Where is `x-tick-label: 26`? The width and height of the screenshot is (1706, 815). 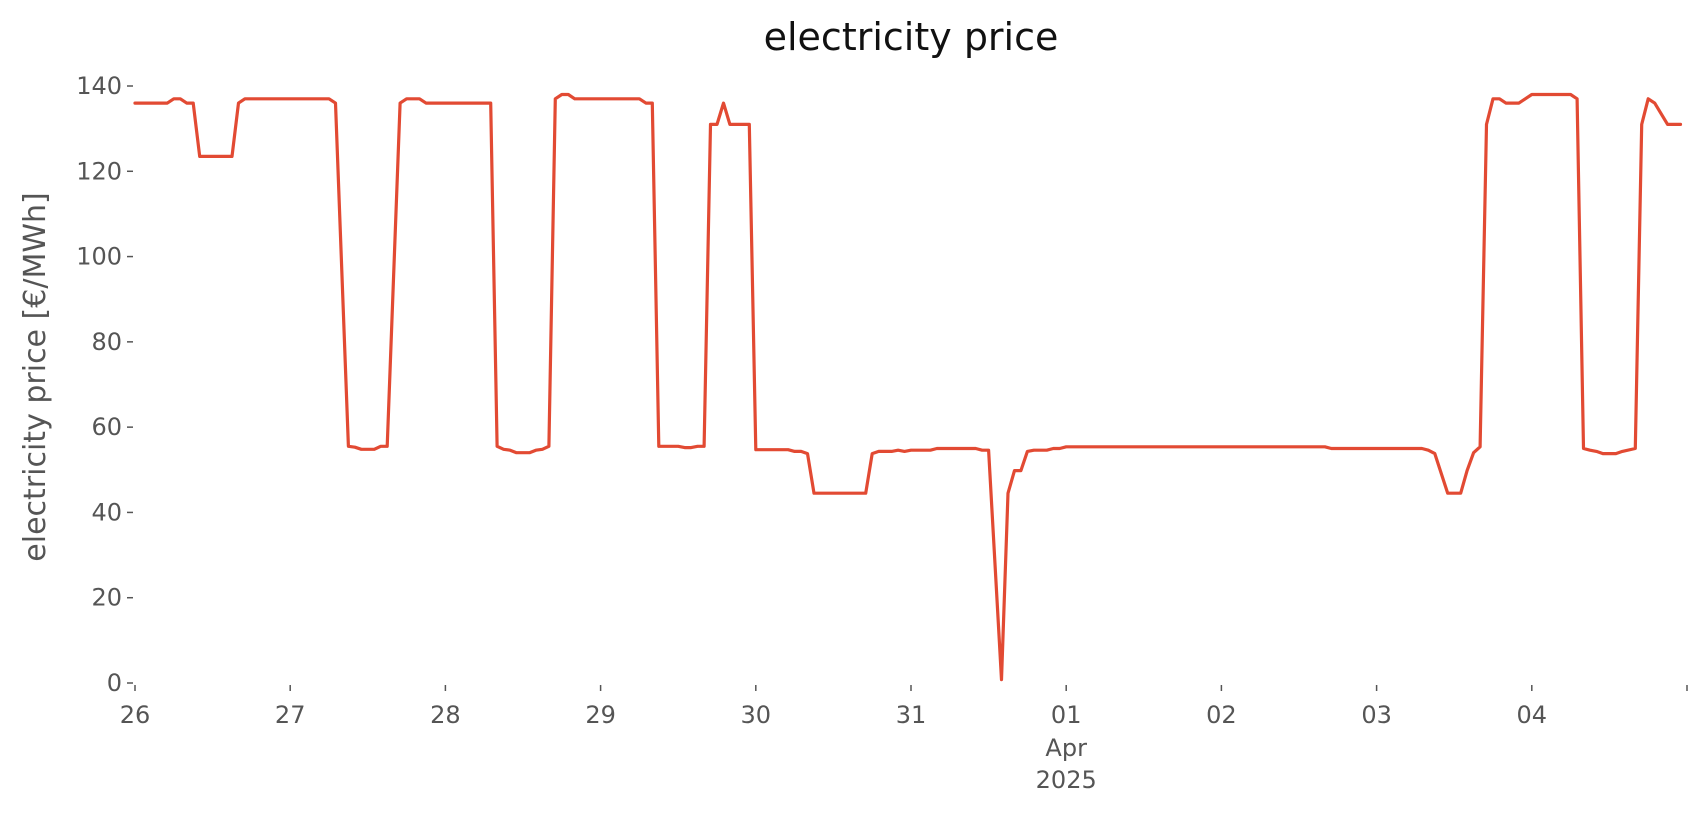
x-tick-label: 26 is located at coordinates (135, 715).